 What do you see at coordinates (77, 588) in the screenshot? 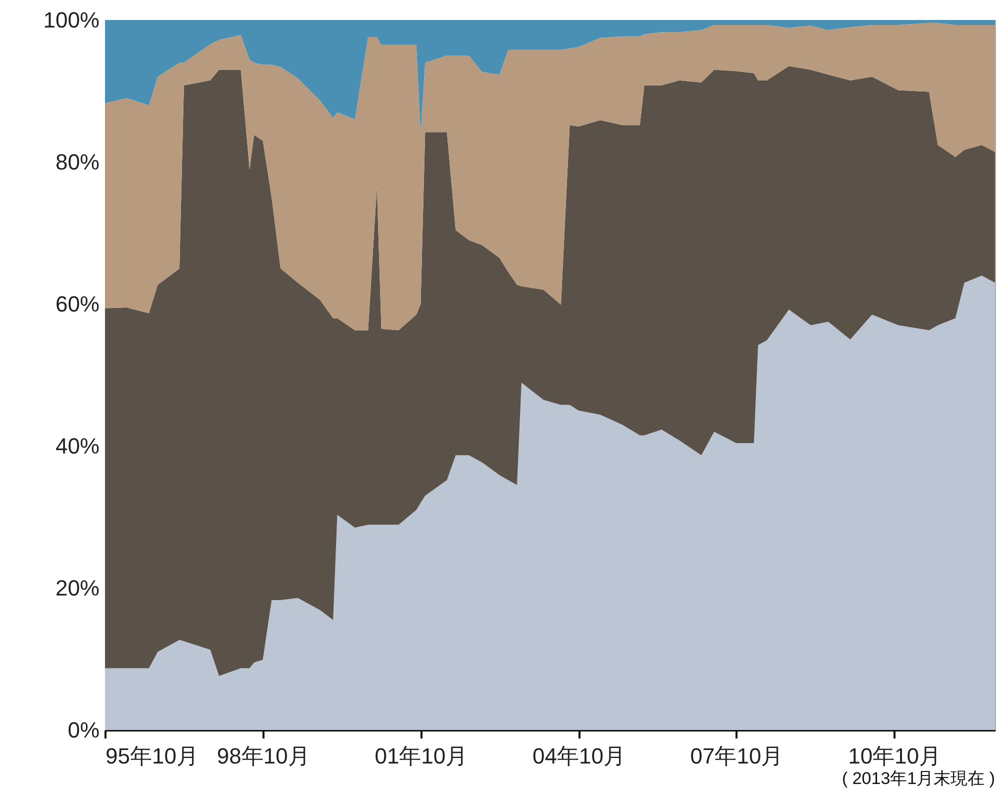
I see `y-tick-label: 20%` at bounding box center [77, 588].